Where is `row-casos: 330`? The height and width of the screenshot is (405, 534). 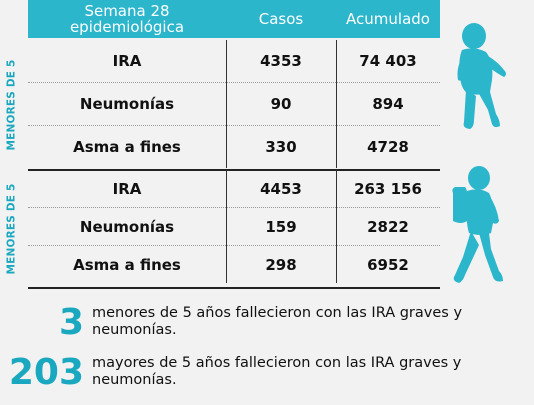 row-casos: 330 is located at coordinates (281, 147).